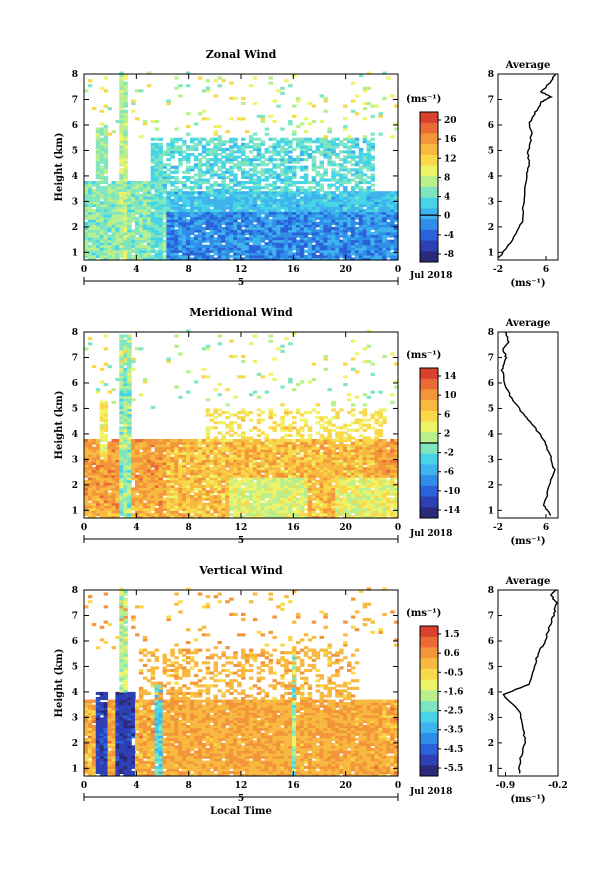 This screenshot has height=873, width=616. Describe the element at coordinates (491, 100) in the screenshot. I see `average-y-tick-label: 7` at that location.